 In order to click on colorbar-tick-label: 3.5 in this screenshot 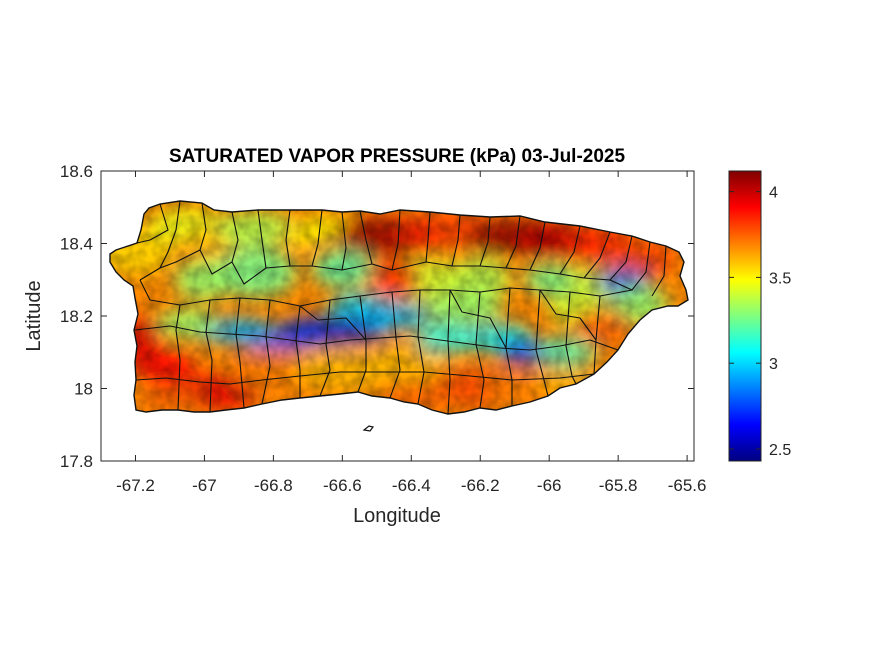, I will do `click(780, 278)`.